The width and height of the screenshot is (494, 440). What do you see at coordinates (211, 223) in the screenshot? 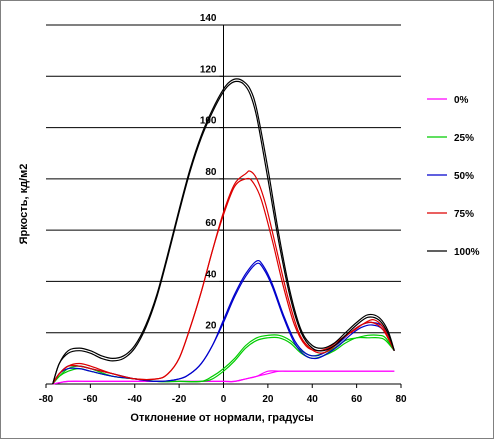
I see `y-tick-label-2: 60` at bounding box center [211, 223].